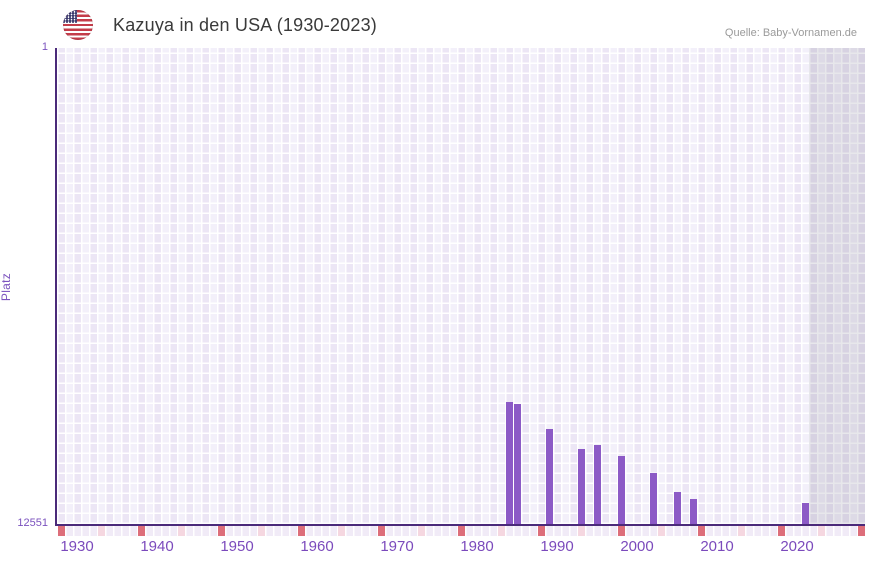  I want to click on x-axis-line, so click(460, 525).